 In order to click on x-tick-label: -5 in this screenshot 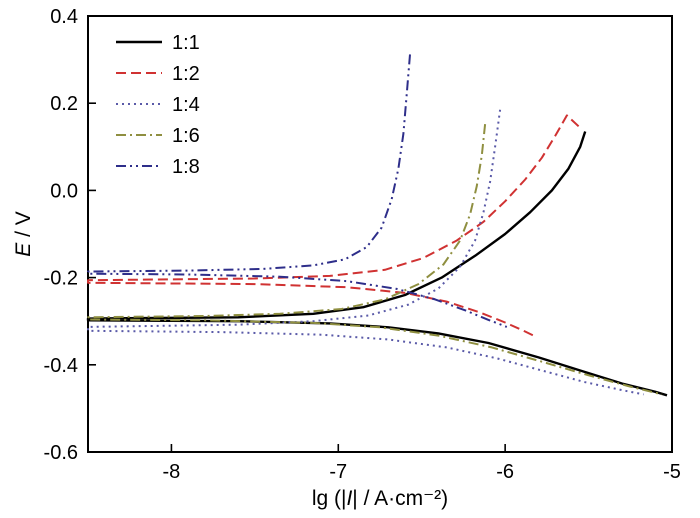, I will do `click(672, 472)`.